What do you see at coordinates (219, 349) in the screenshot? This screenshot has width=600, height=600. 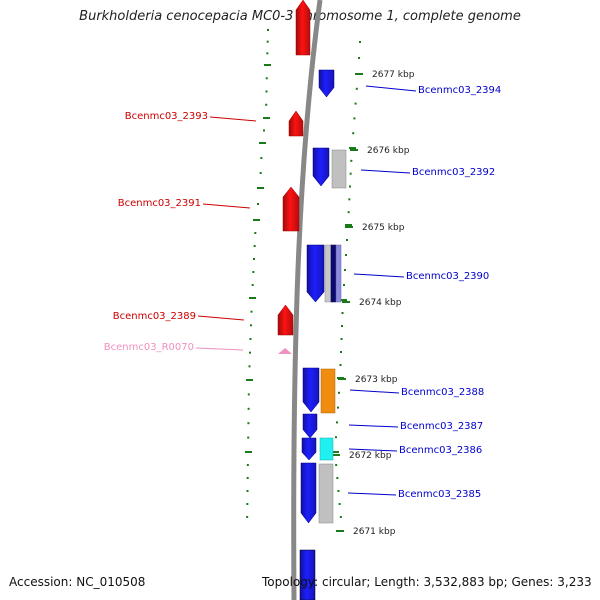 I see `rna-gene-label-leader` at bounding box center [219, 349].